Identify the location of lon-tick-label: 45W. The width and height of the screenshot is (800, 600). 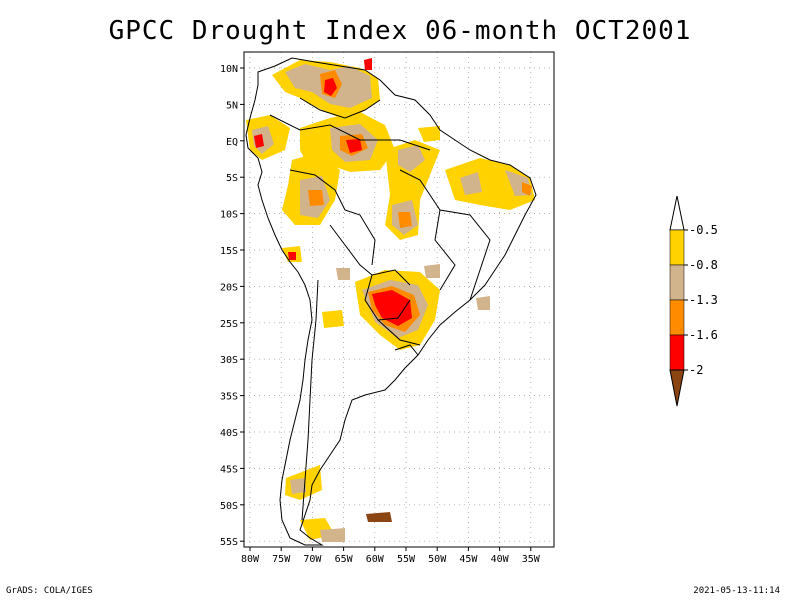
(468, 559).